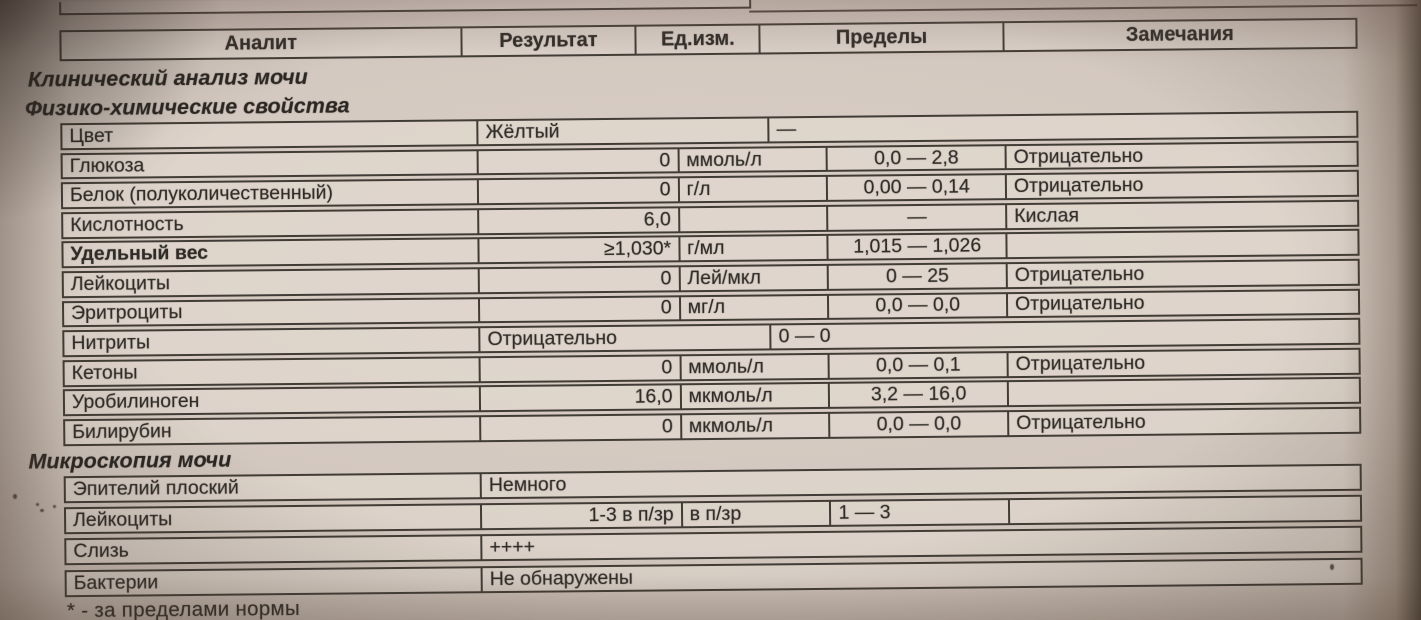 The height and width of the screenshot is (620, 1421). Describe the element at coordinates (187, 107) in the screenshot. I see `section-title-physicochemical: Физико-химические свойства` at that location.